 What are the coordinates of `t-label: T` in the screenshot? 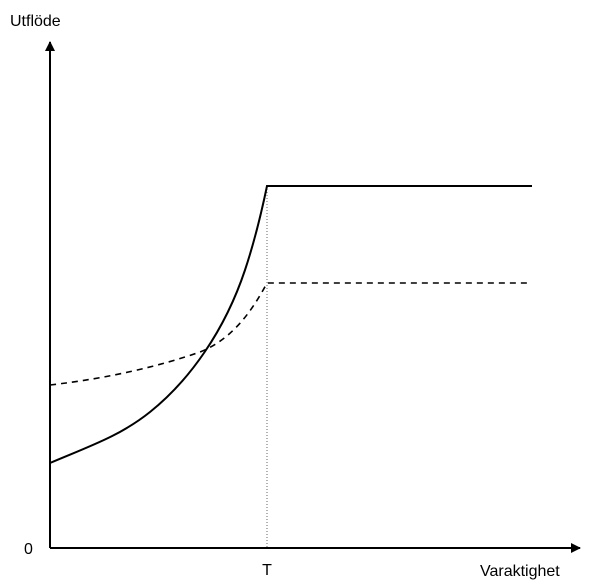 It's located at (267, 570).